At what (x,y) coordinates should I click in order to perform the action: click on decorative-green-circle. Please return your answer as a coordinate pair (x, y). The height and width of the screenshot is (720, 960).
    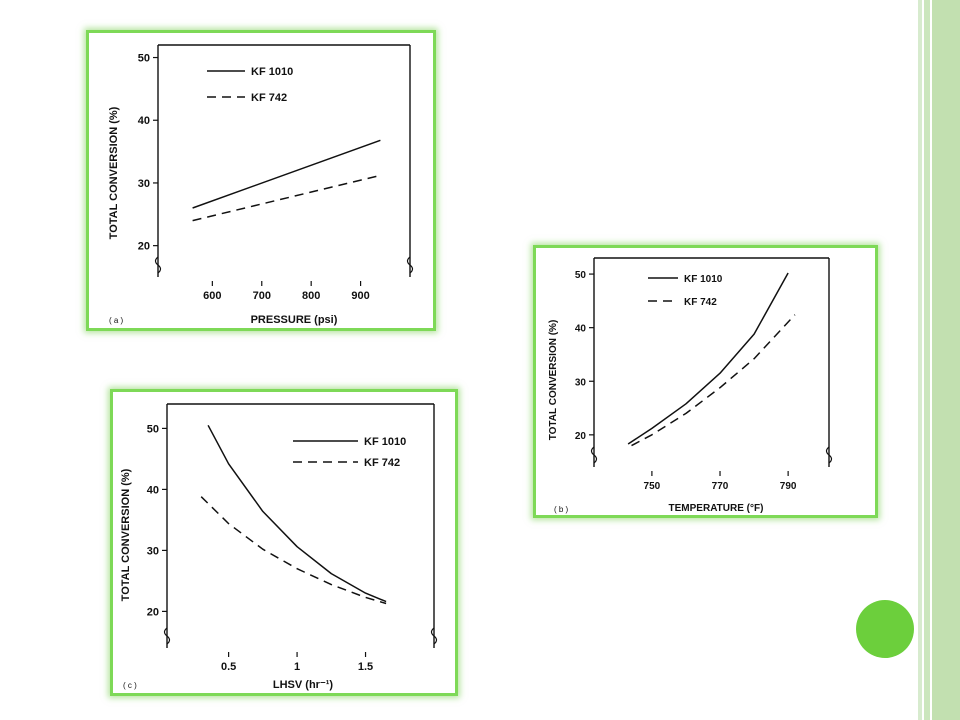
    Looking at the image, I should click on (885, 629).